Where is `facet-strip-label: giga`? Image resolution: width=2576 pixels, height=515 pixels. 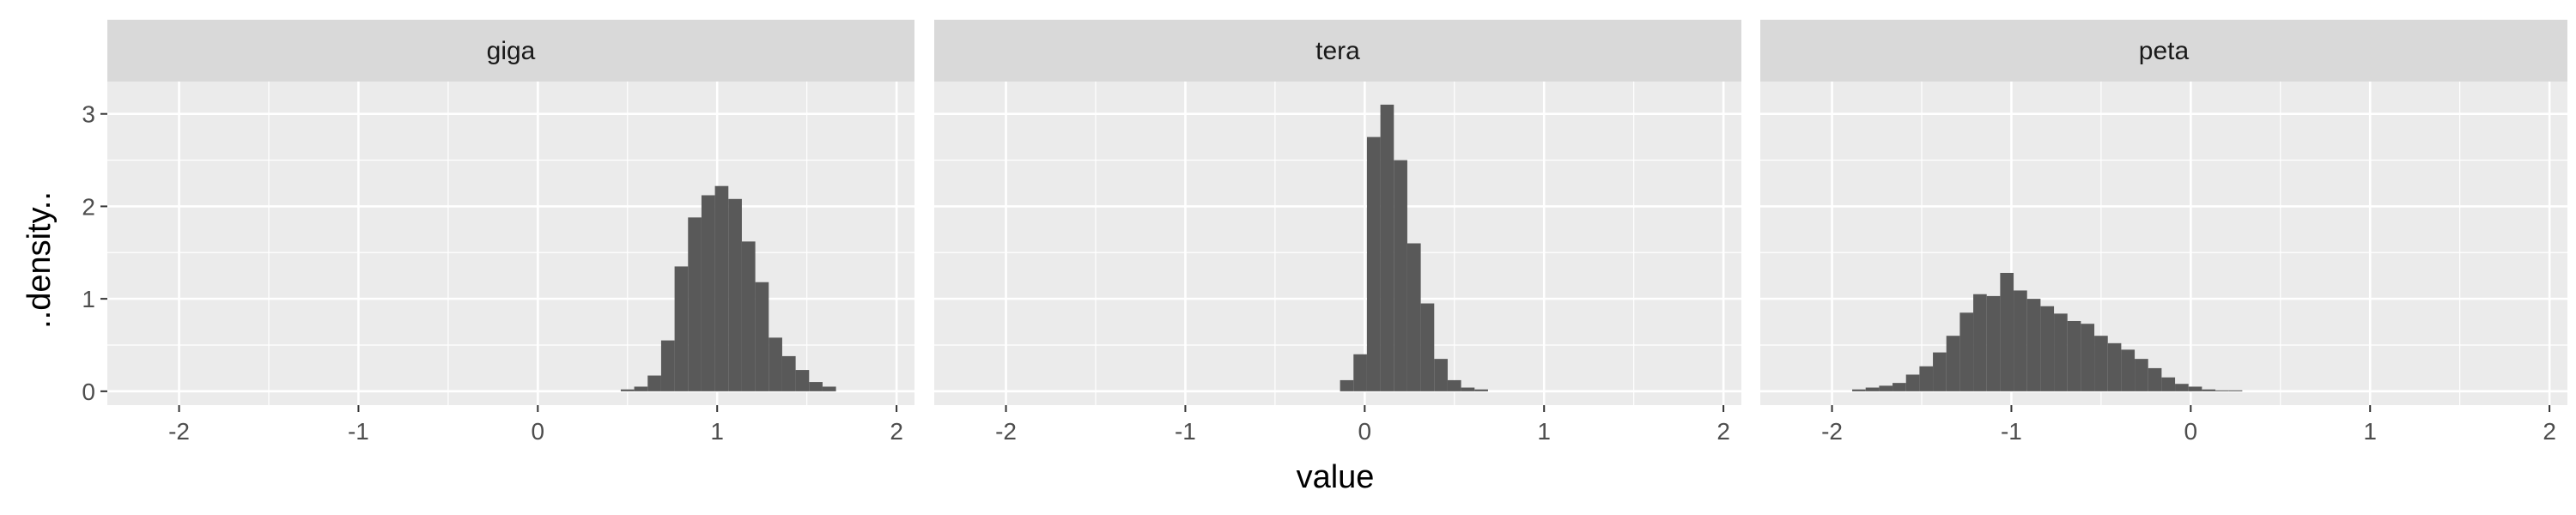
facet-strip-label: giga is located at coordinates (512, 51).